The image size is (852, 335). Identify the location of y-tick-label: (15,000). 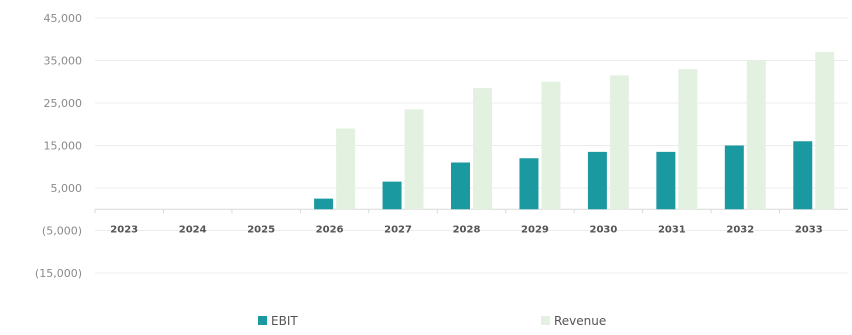
(58, 273).